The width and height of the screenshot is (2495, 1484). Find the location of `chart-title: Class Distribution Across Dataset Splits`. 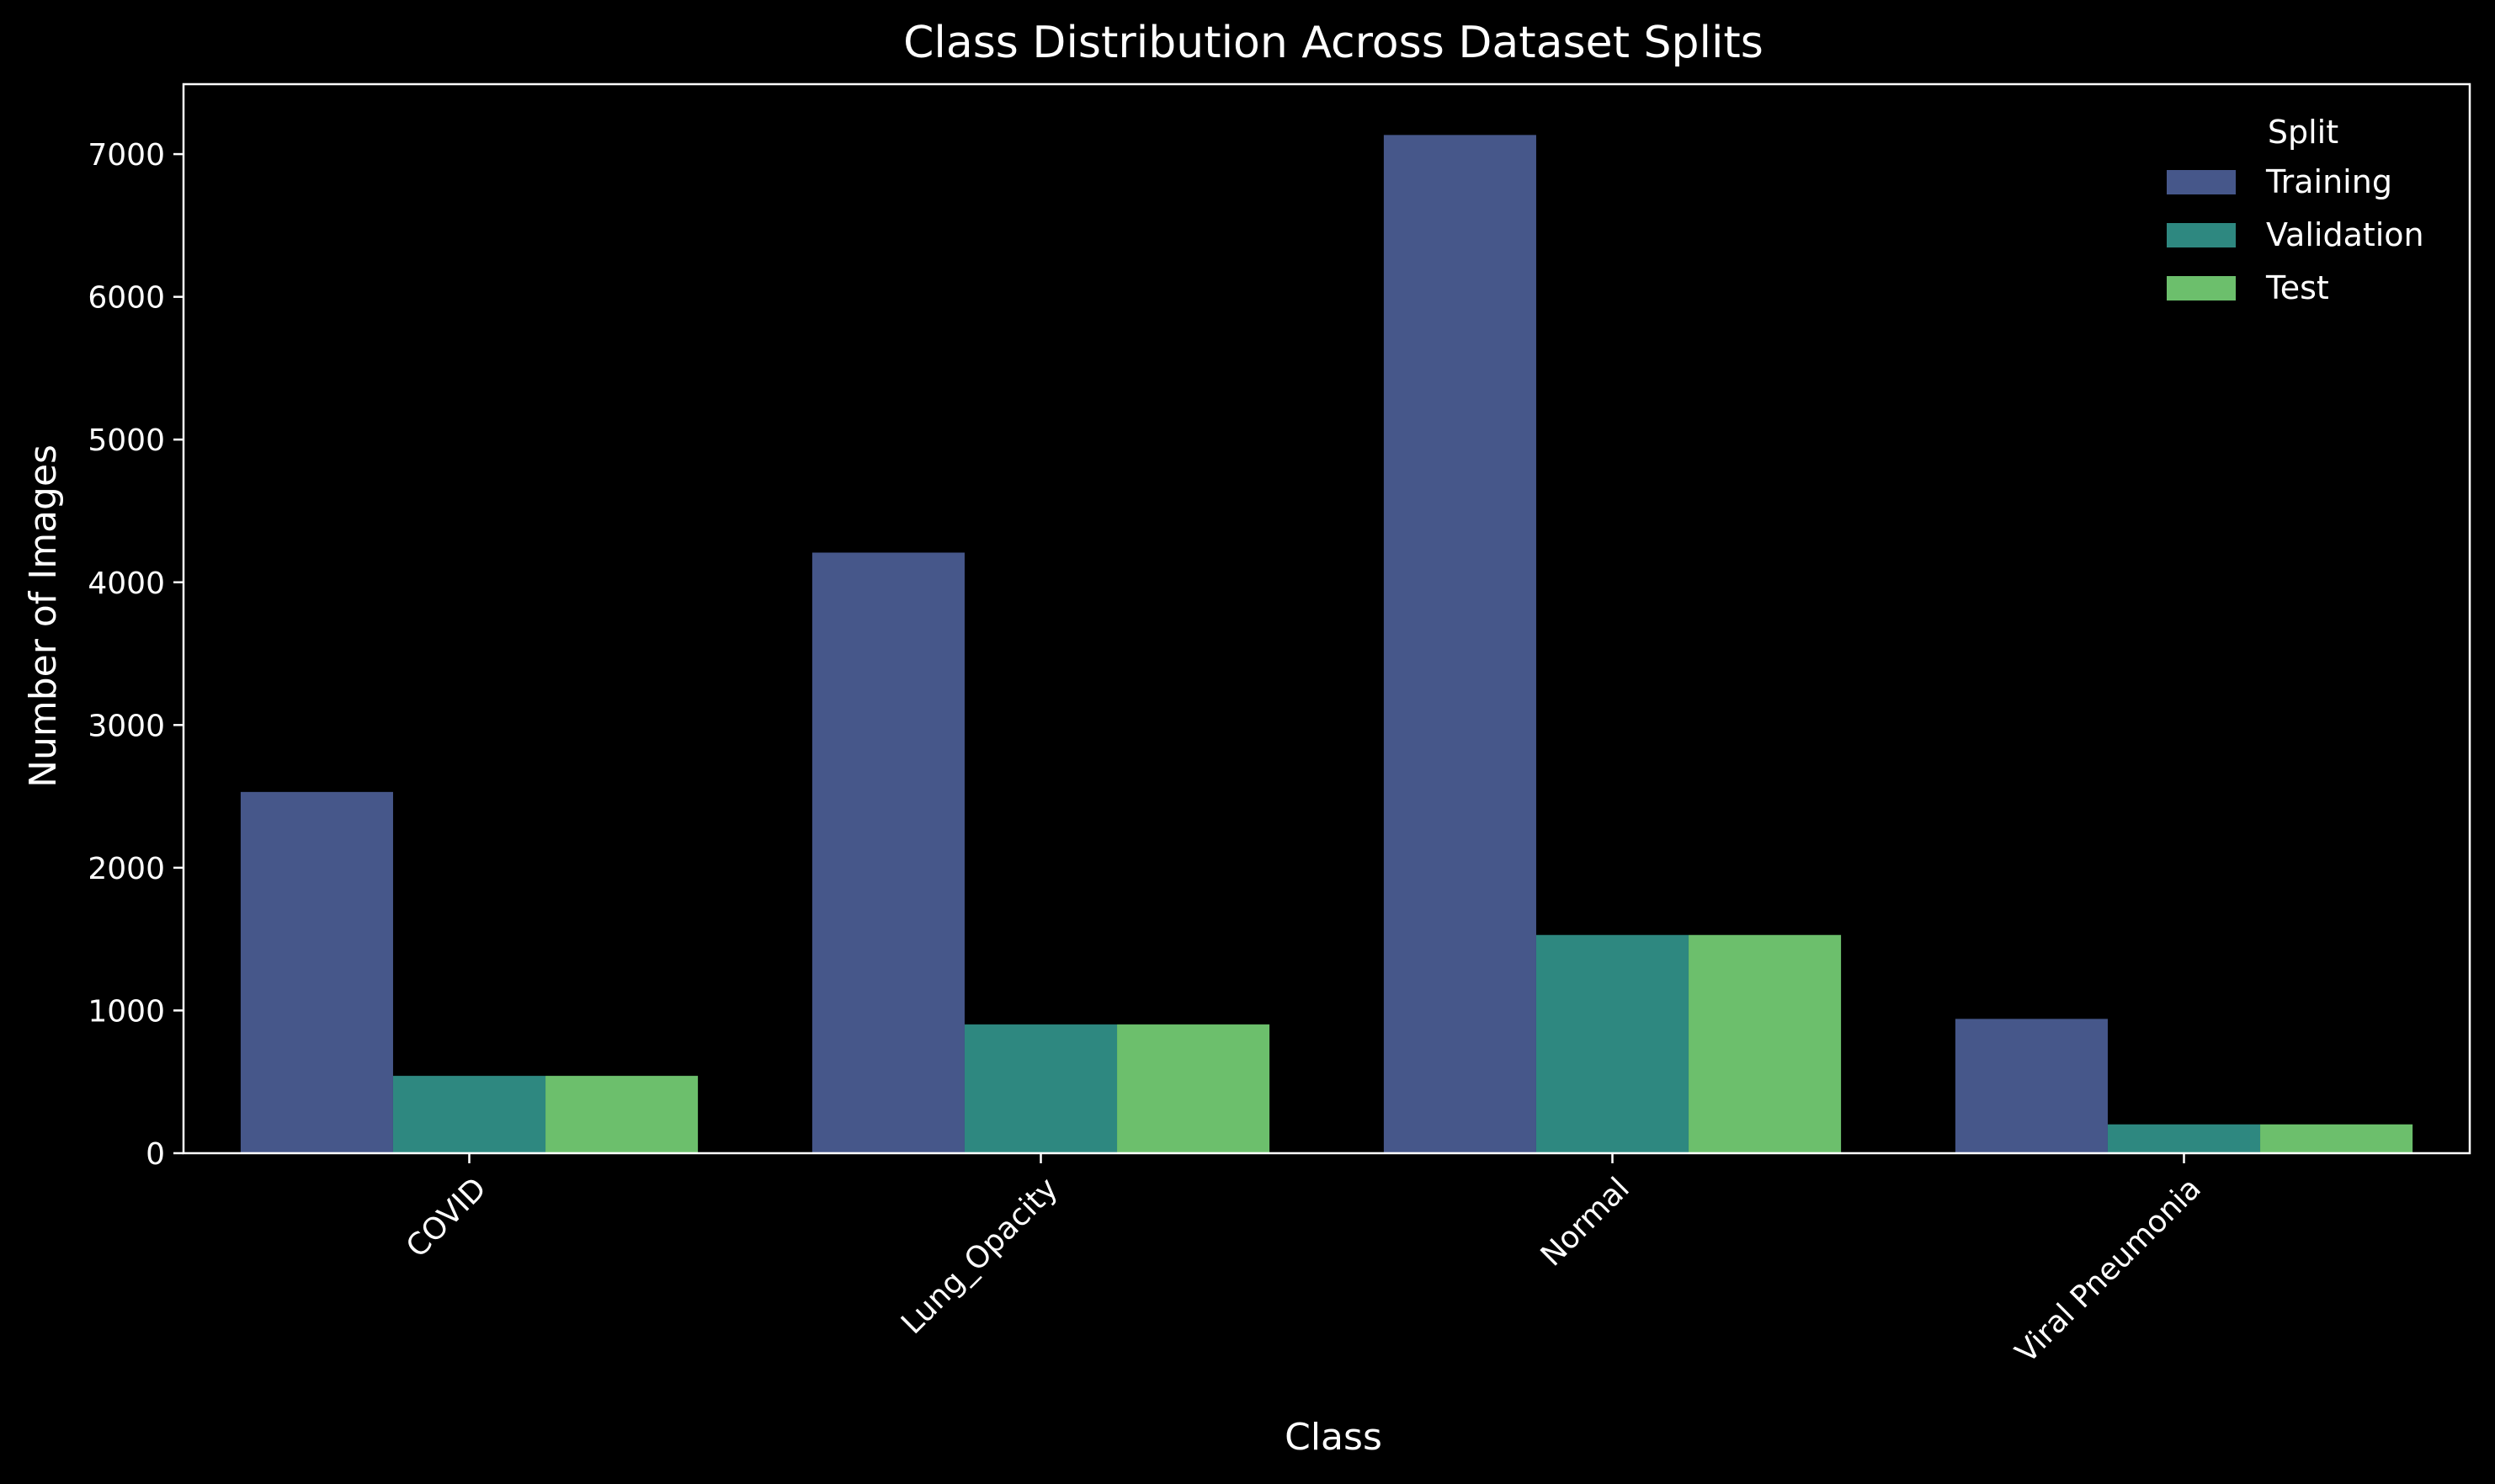

chart-title: Class Distribution Across Dataset Splits is located at coordinates (1333, 43).